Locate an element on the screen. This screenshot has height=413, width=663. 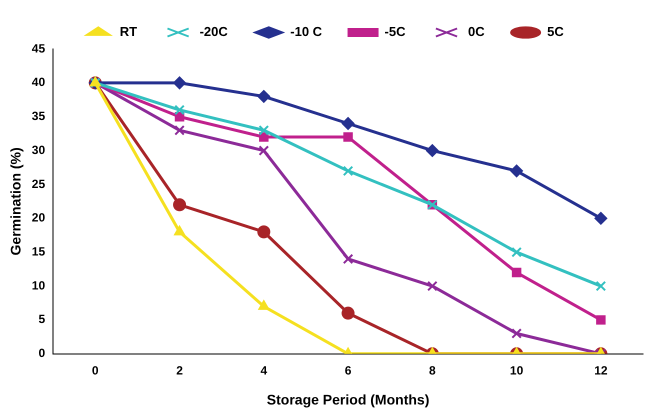
y-tick-label: 25 is located at coordinates (39, 183).